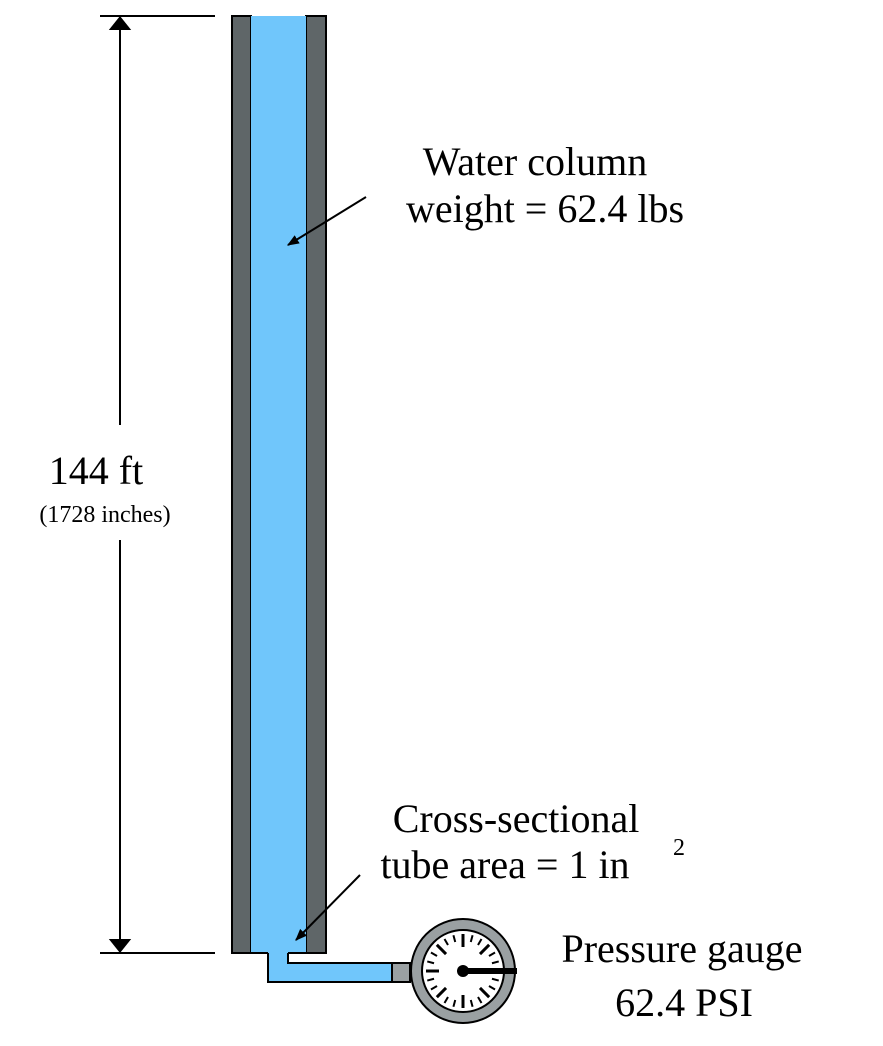  What do you see at coordinates (535, 161) in the screenshot?
I see `water-label: Water column` at bounding box center [535, 161].